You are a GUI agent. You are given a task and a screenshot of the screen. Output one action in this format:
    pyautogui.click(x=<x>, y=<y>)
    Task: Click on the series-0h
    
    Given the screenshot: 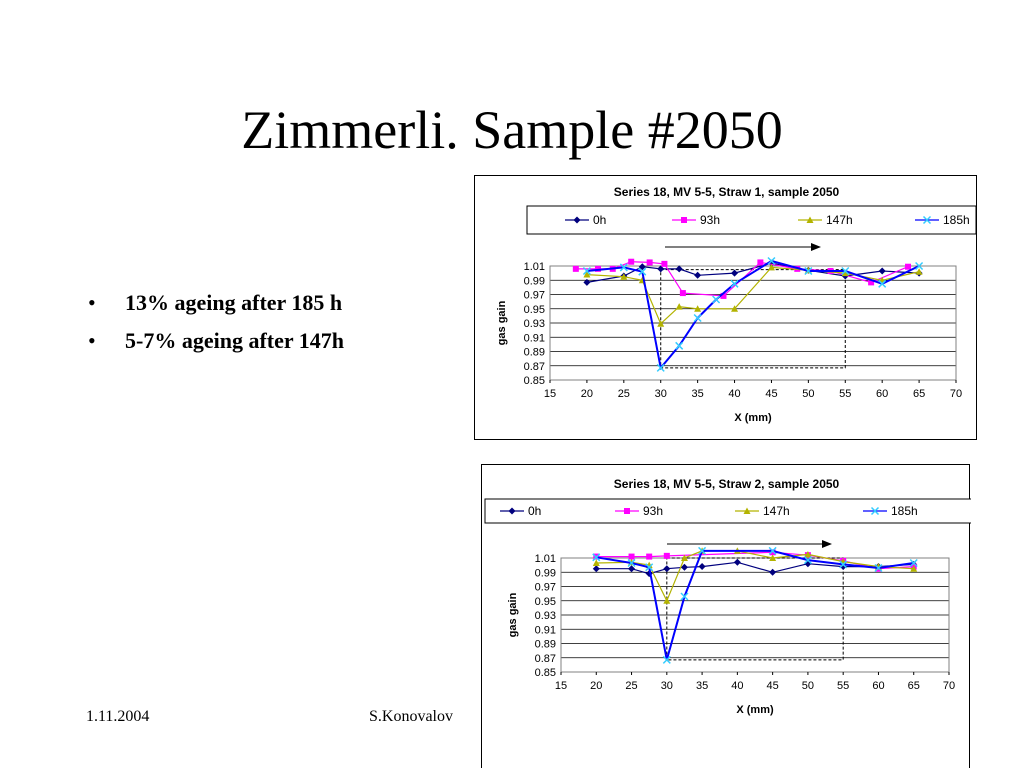 What is the action you would take?
    pyautogui.click(x=755, y=568)
    